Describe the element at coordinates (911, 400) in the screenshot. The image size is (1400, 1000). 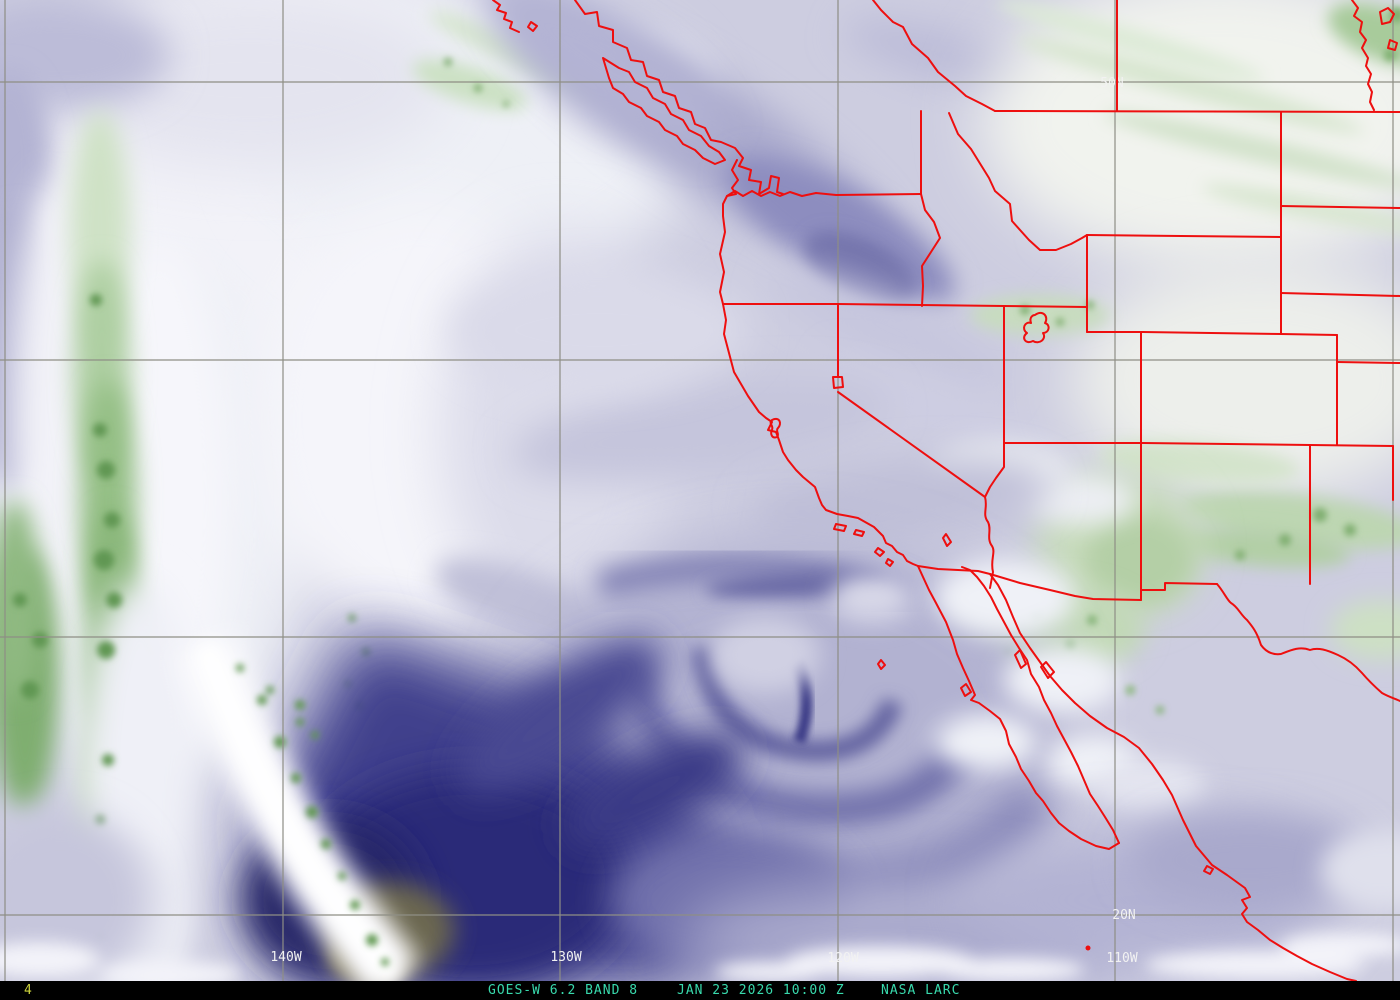
I see `california-nevada-border` at that location.